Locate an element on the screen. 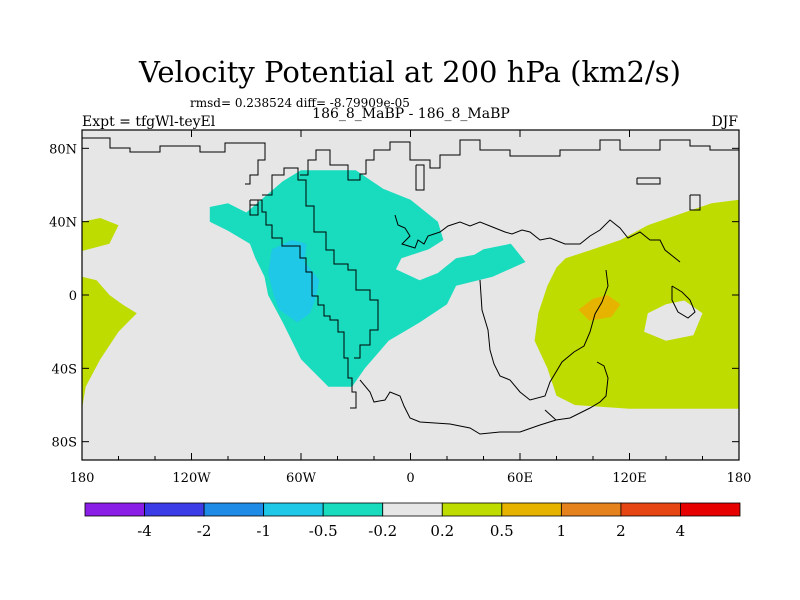 The image size is (800, 600). colorbar-label: -1 is located at coordinates (263, 531).